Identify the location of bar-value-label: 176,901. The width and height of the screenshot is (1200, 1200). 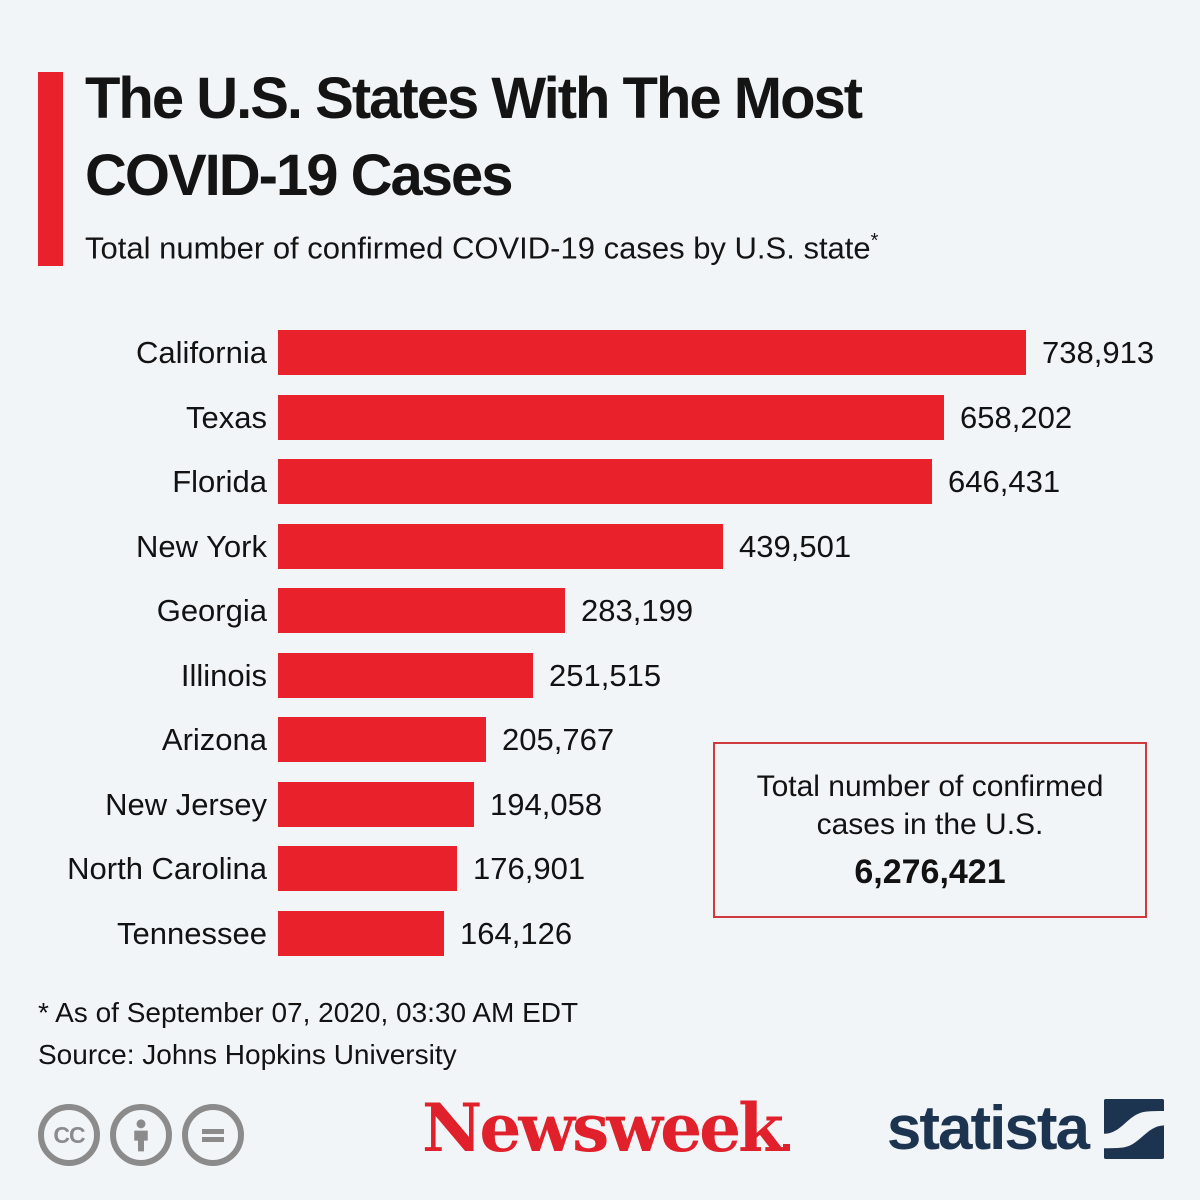
(529, 868).